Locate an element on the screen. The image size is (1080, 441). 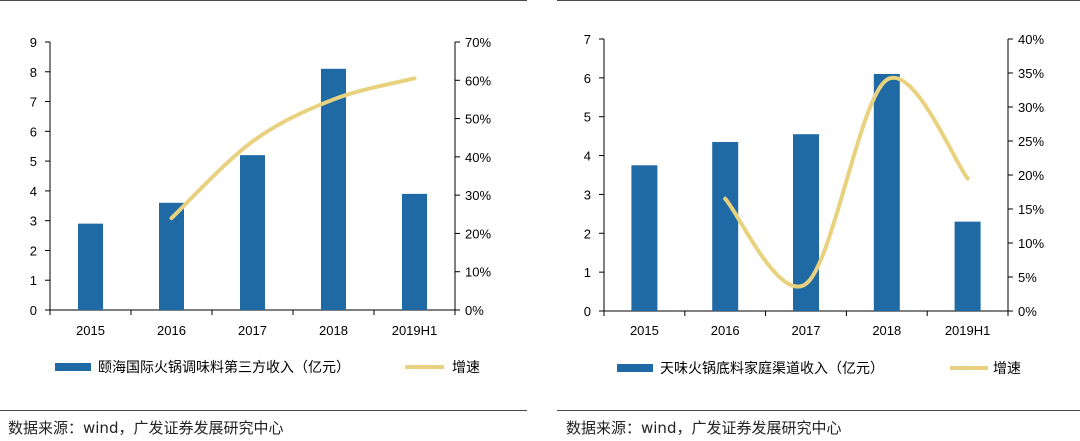
left-legend-line-label: 增速 is located at coordinates (466, 368).